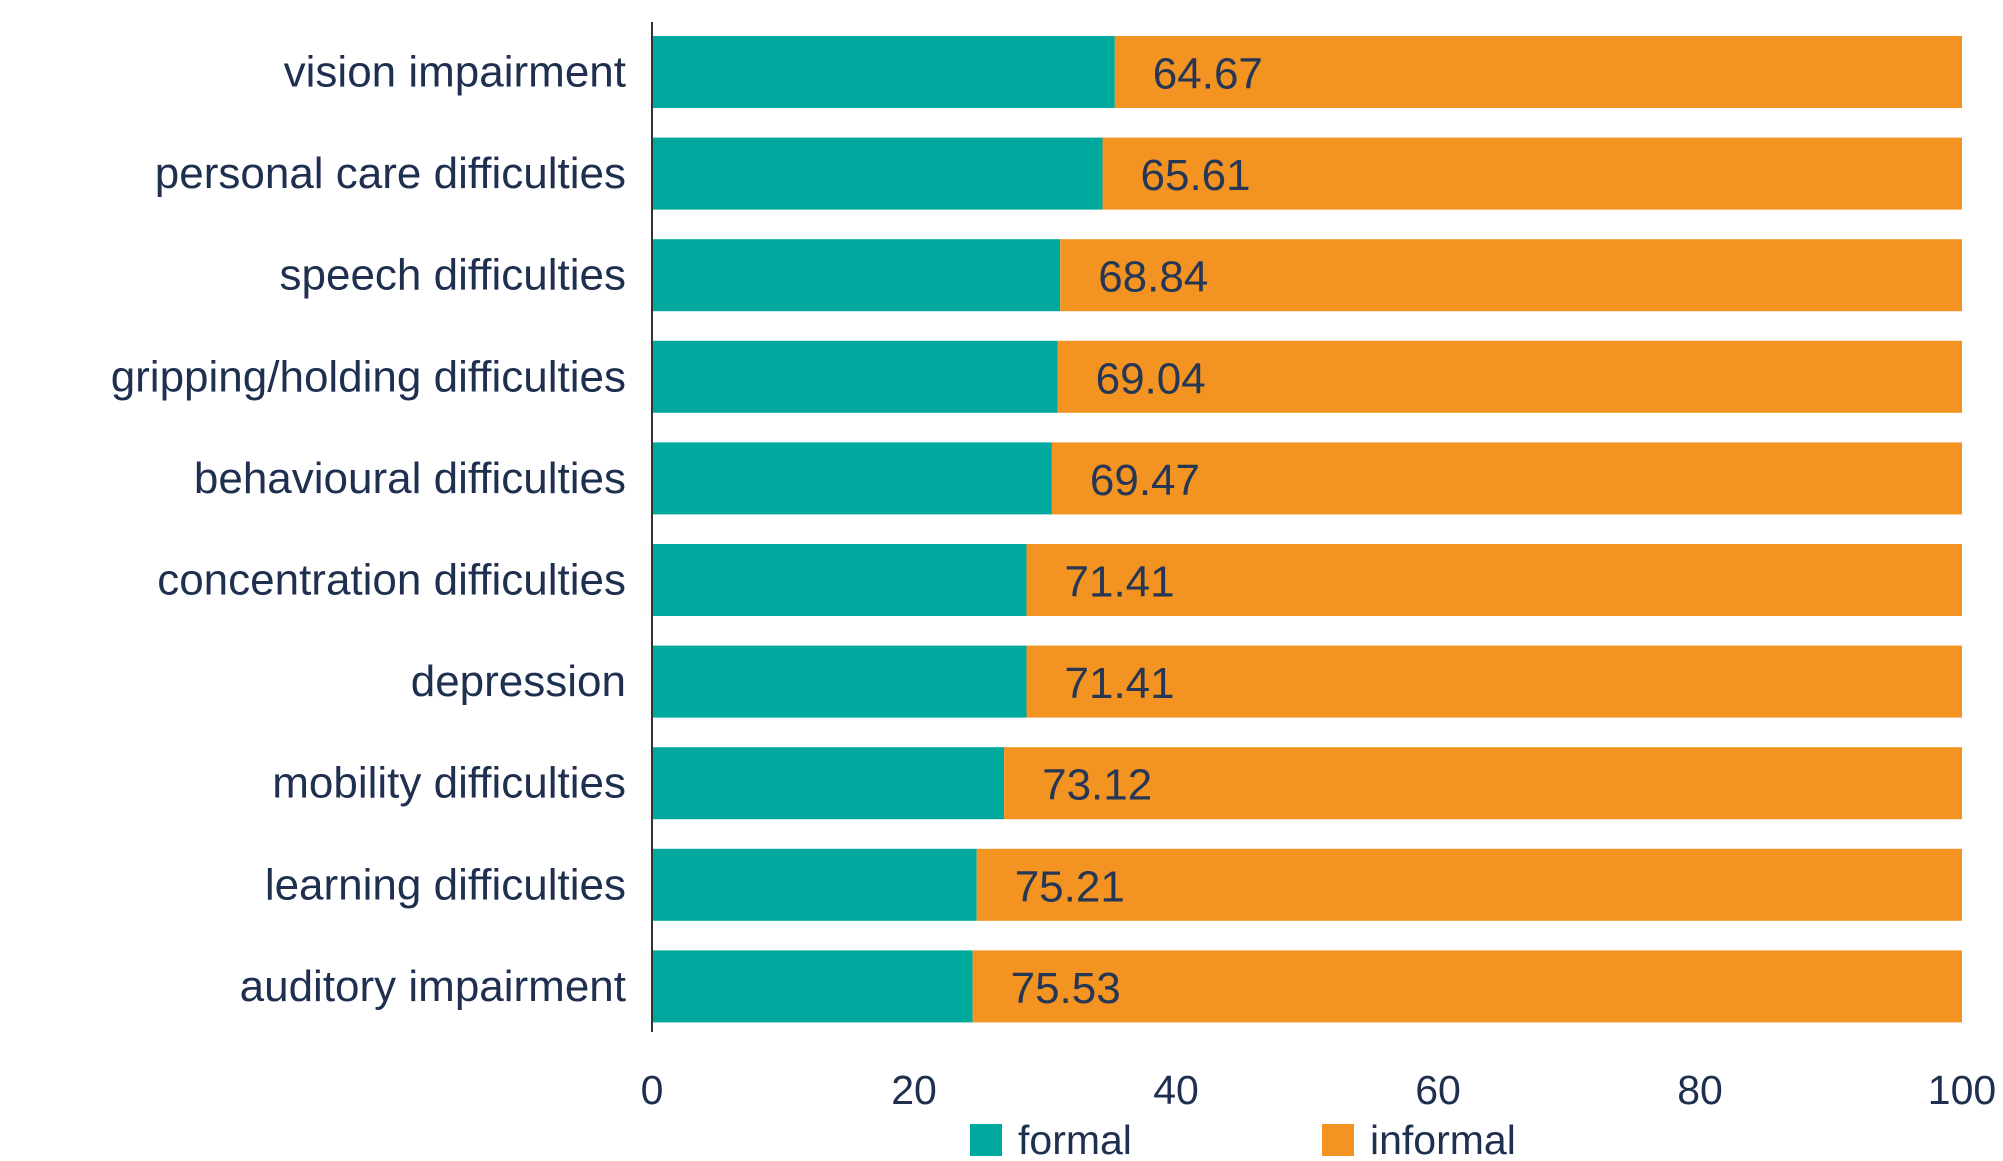  What do you see at coordinates (1538, 72) in the screenshot?
I see `bar-informal-vision-impairment` at bounding box center [1538, 72].